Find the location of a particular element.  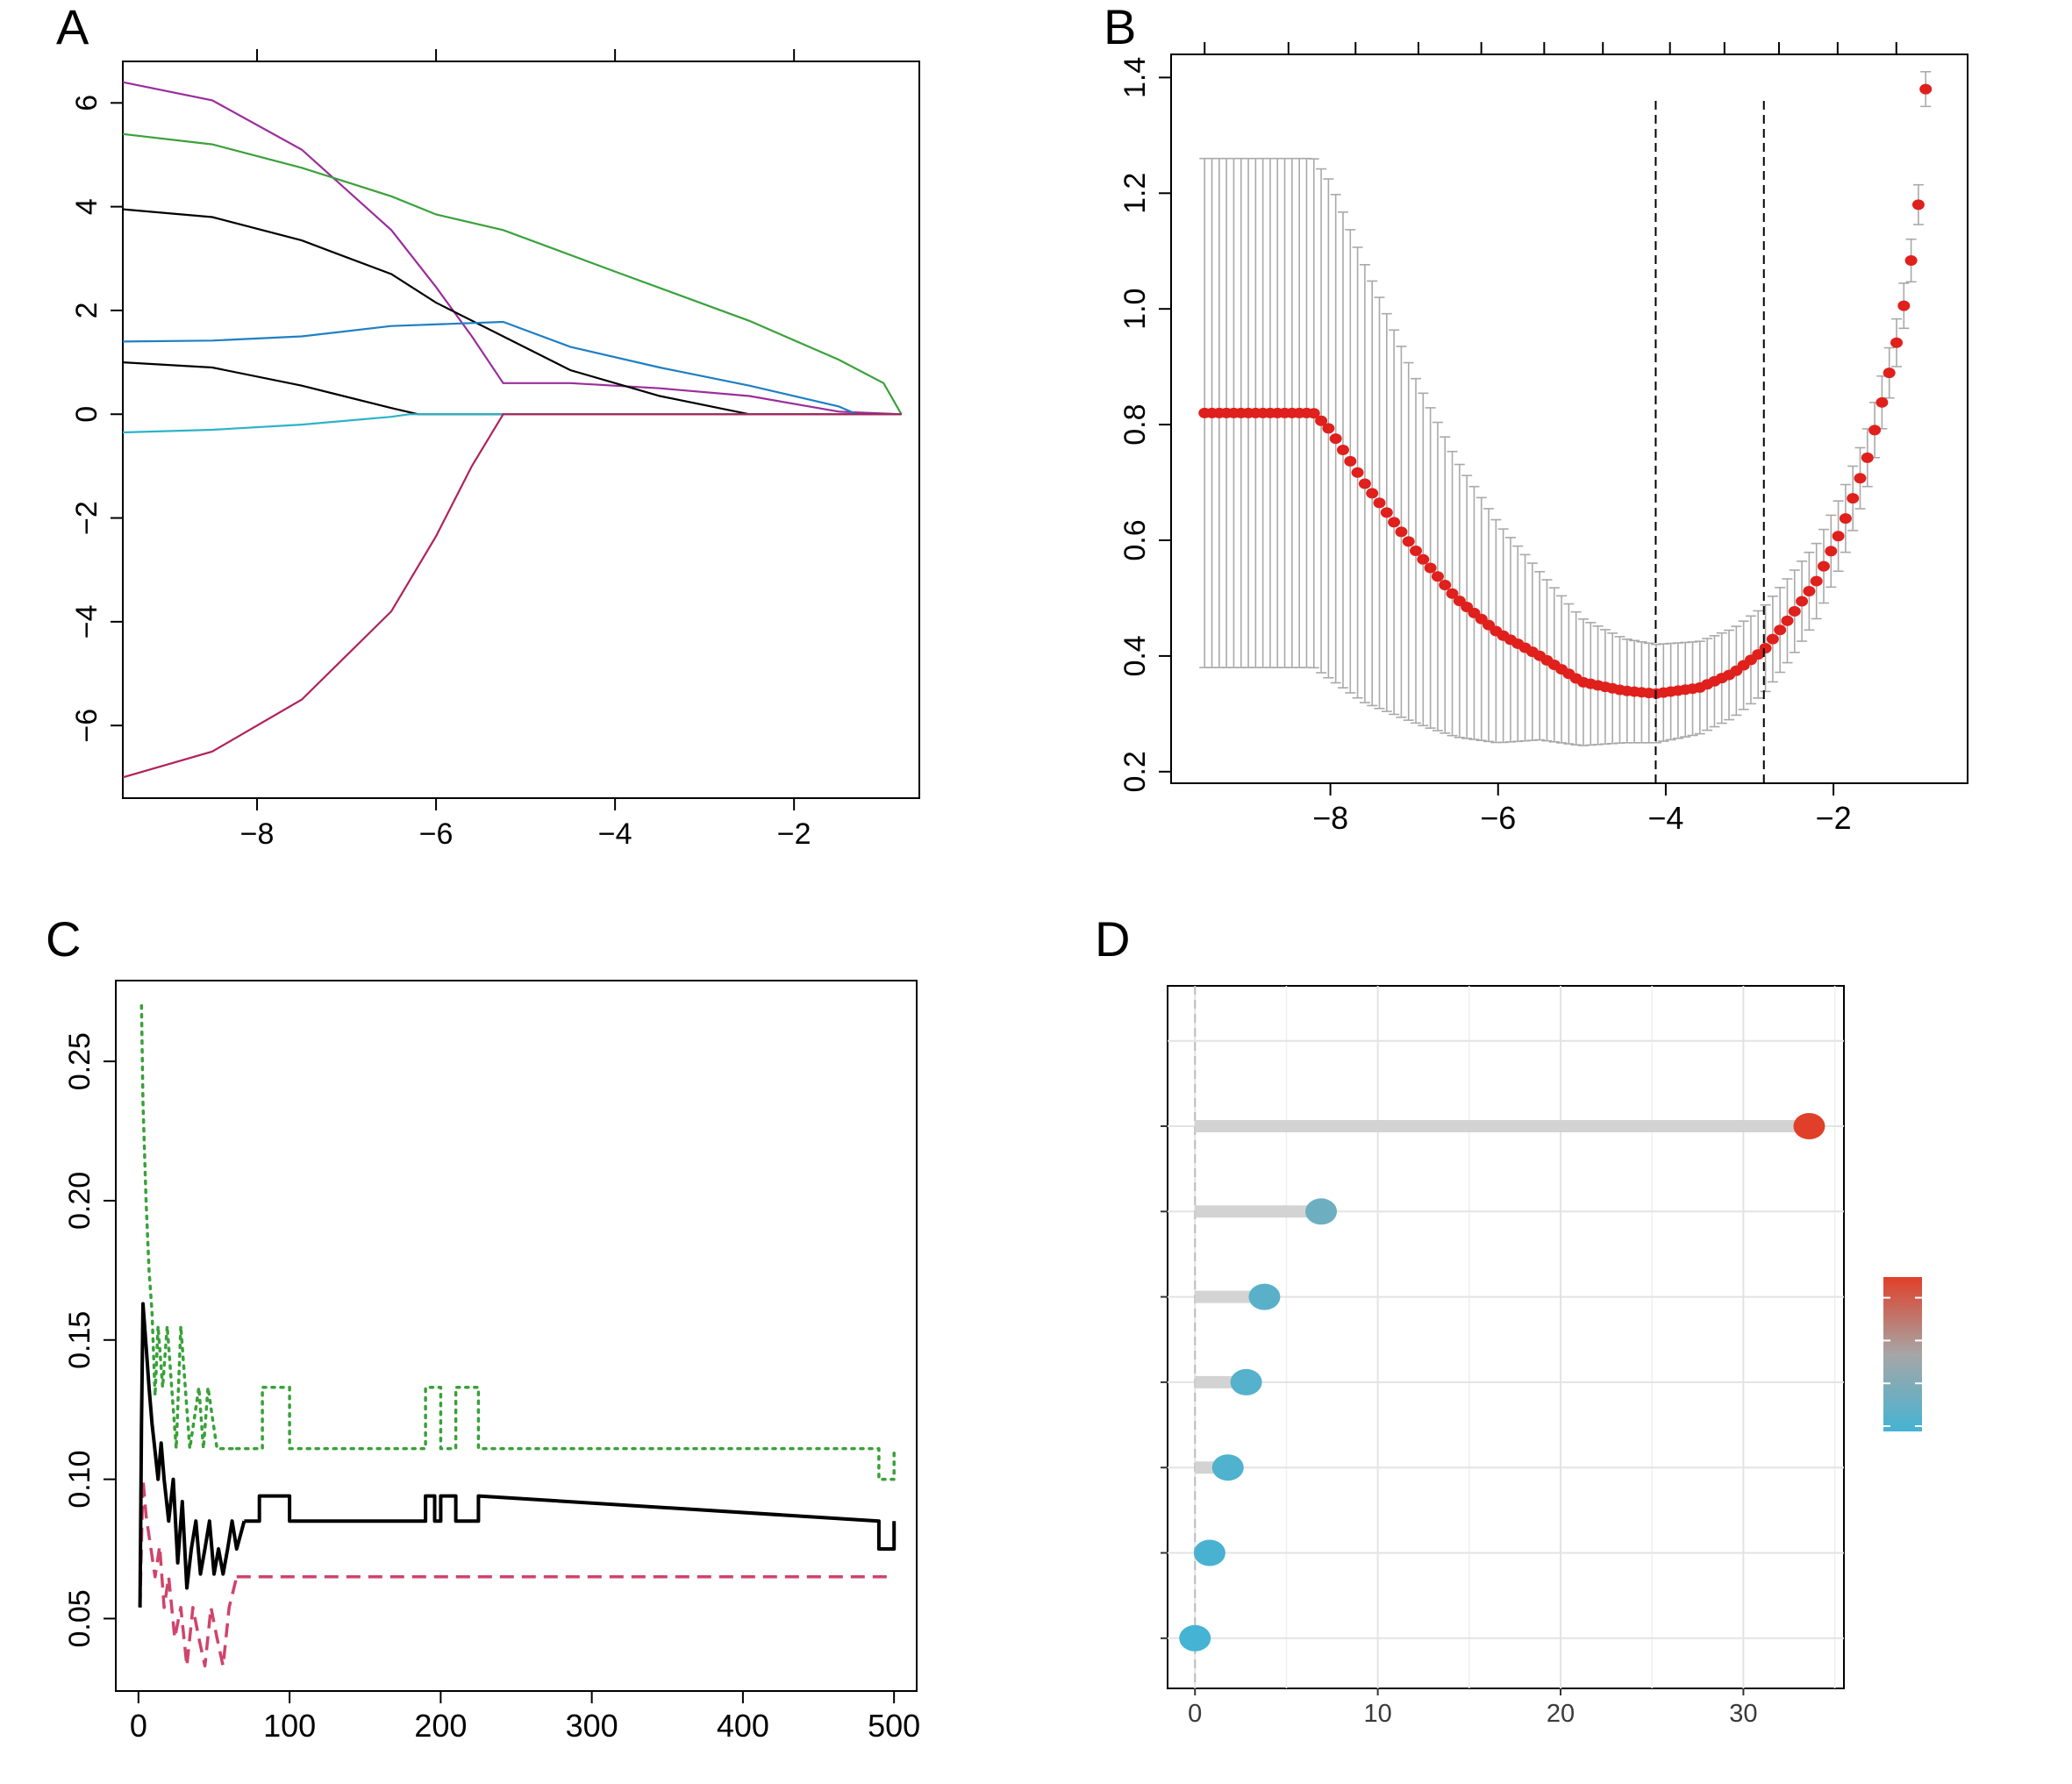

panel-c-x-tick-label: 300 is located at coordinates (592, 1726).